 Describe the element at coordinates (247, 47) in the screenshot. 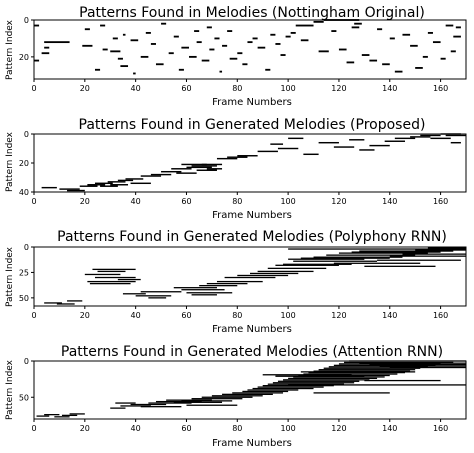

I see `pattern-cells` at that location.